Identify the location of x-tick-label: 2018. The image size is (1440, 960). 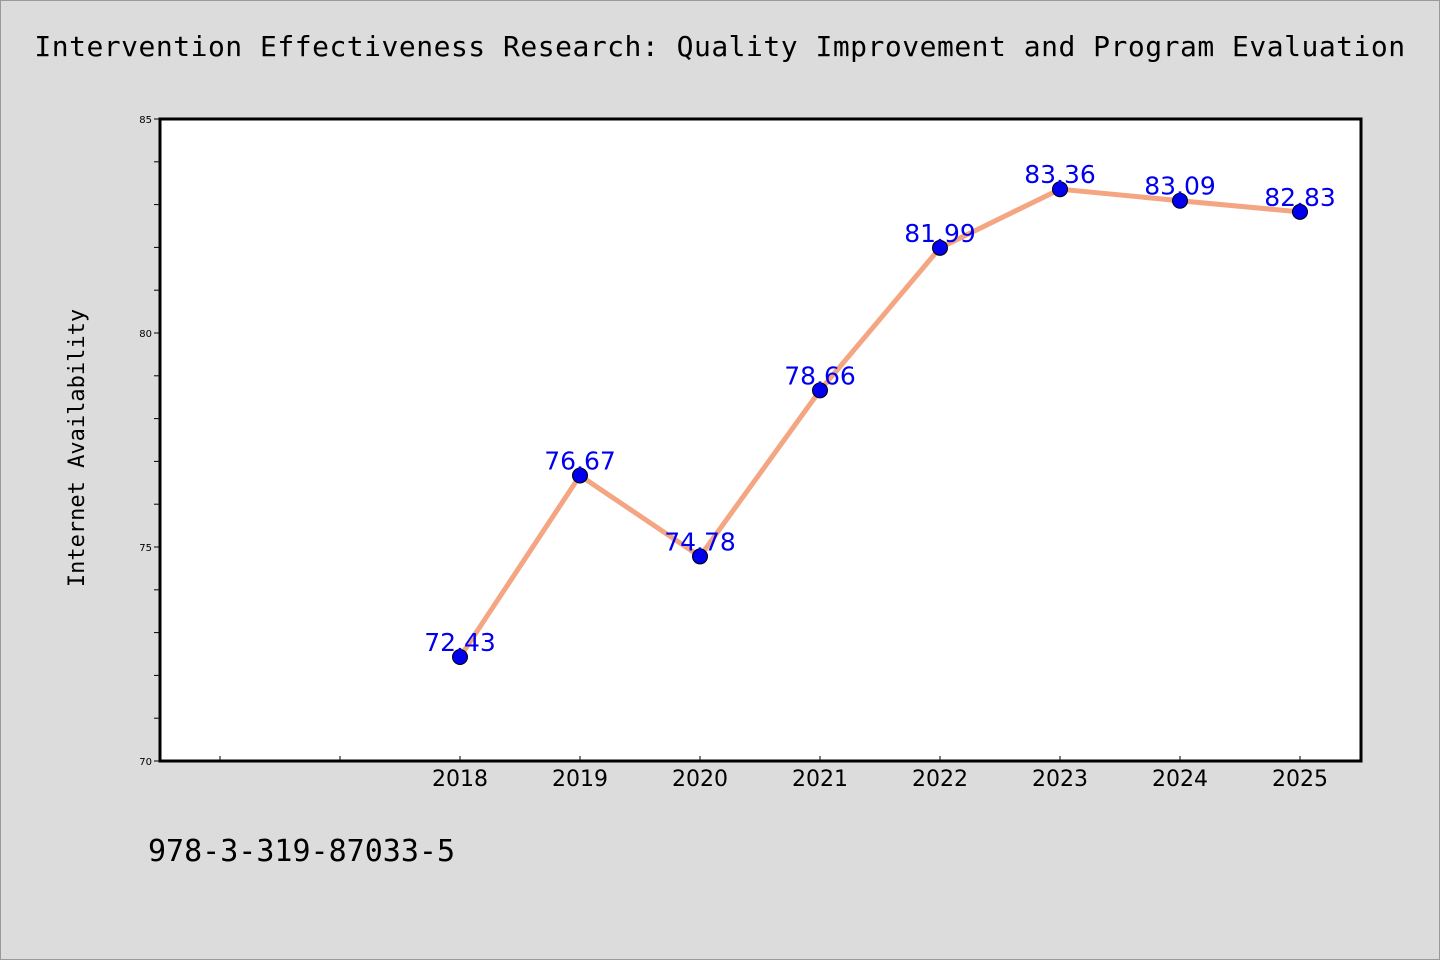
(460, 779).